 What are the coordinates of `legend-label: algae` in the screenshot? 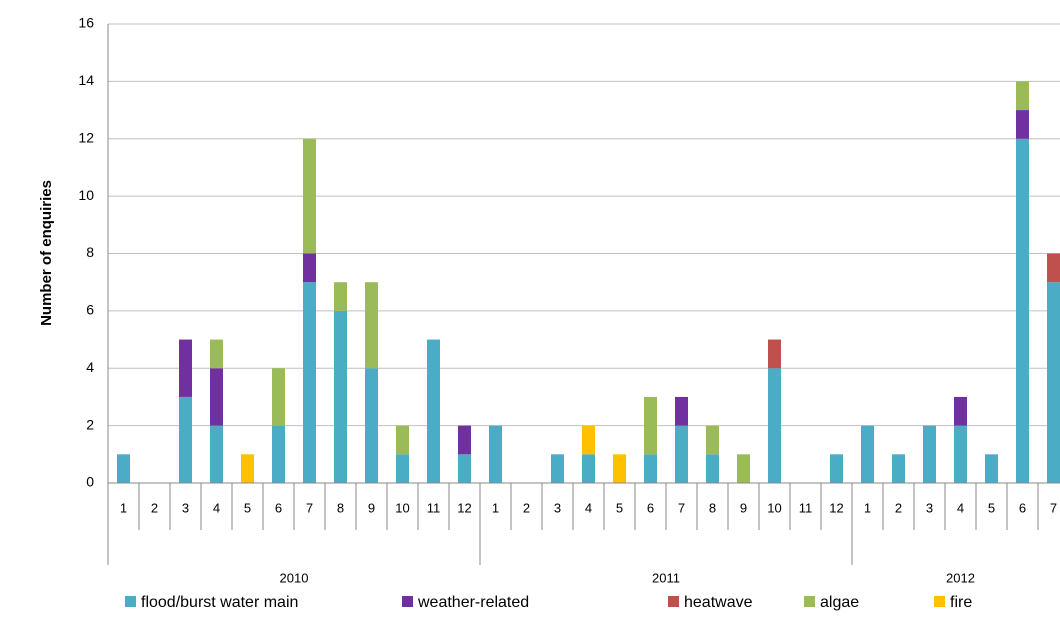 It's located at (839, 602).